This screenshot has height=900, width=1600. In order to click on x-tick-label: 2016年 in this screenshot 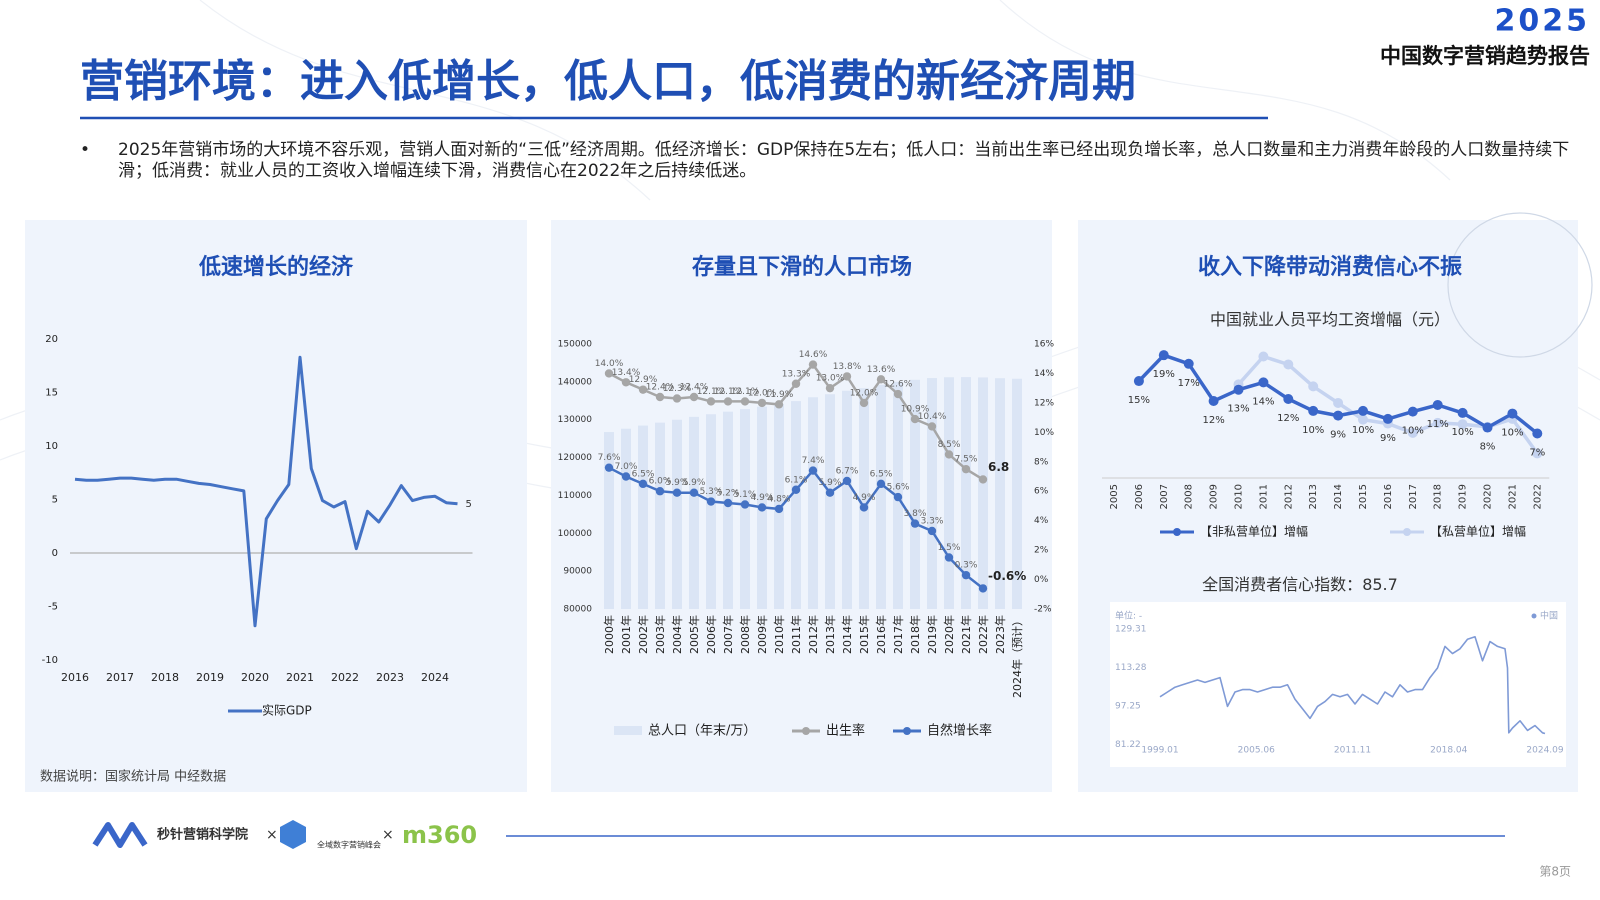, I will do `click(881, 634)`.